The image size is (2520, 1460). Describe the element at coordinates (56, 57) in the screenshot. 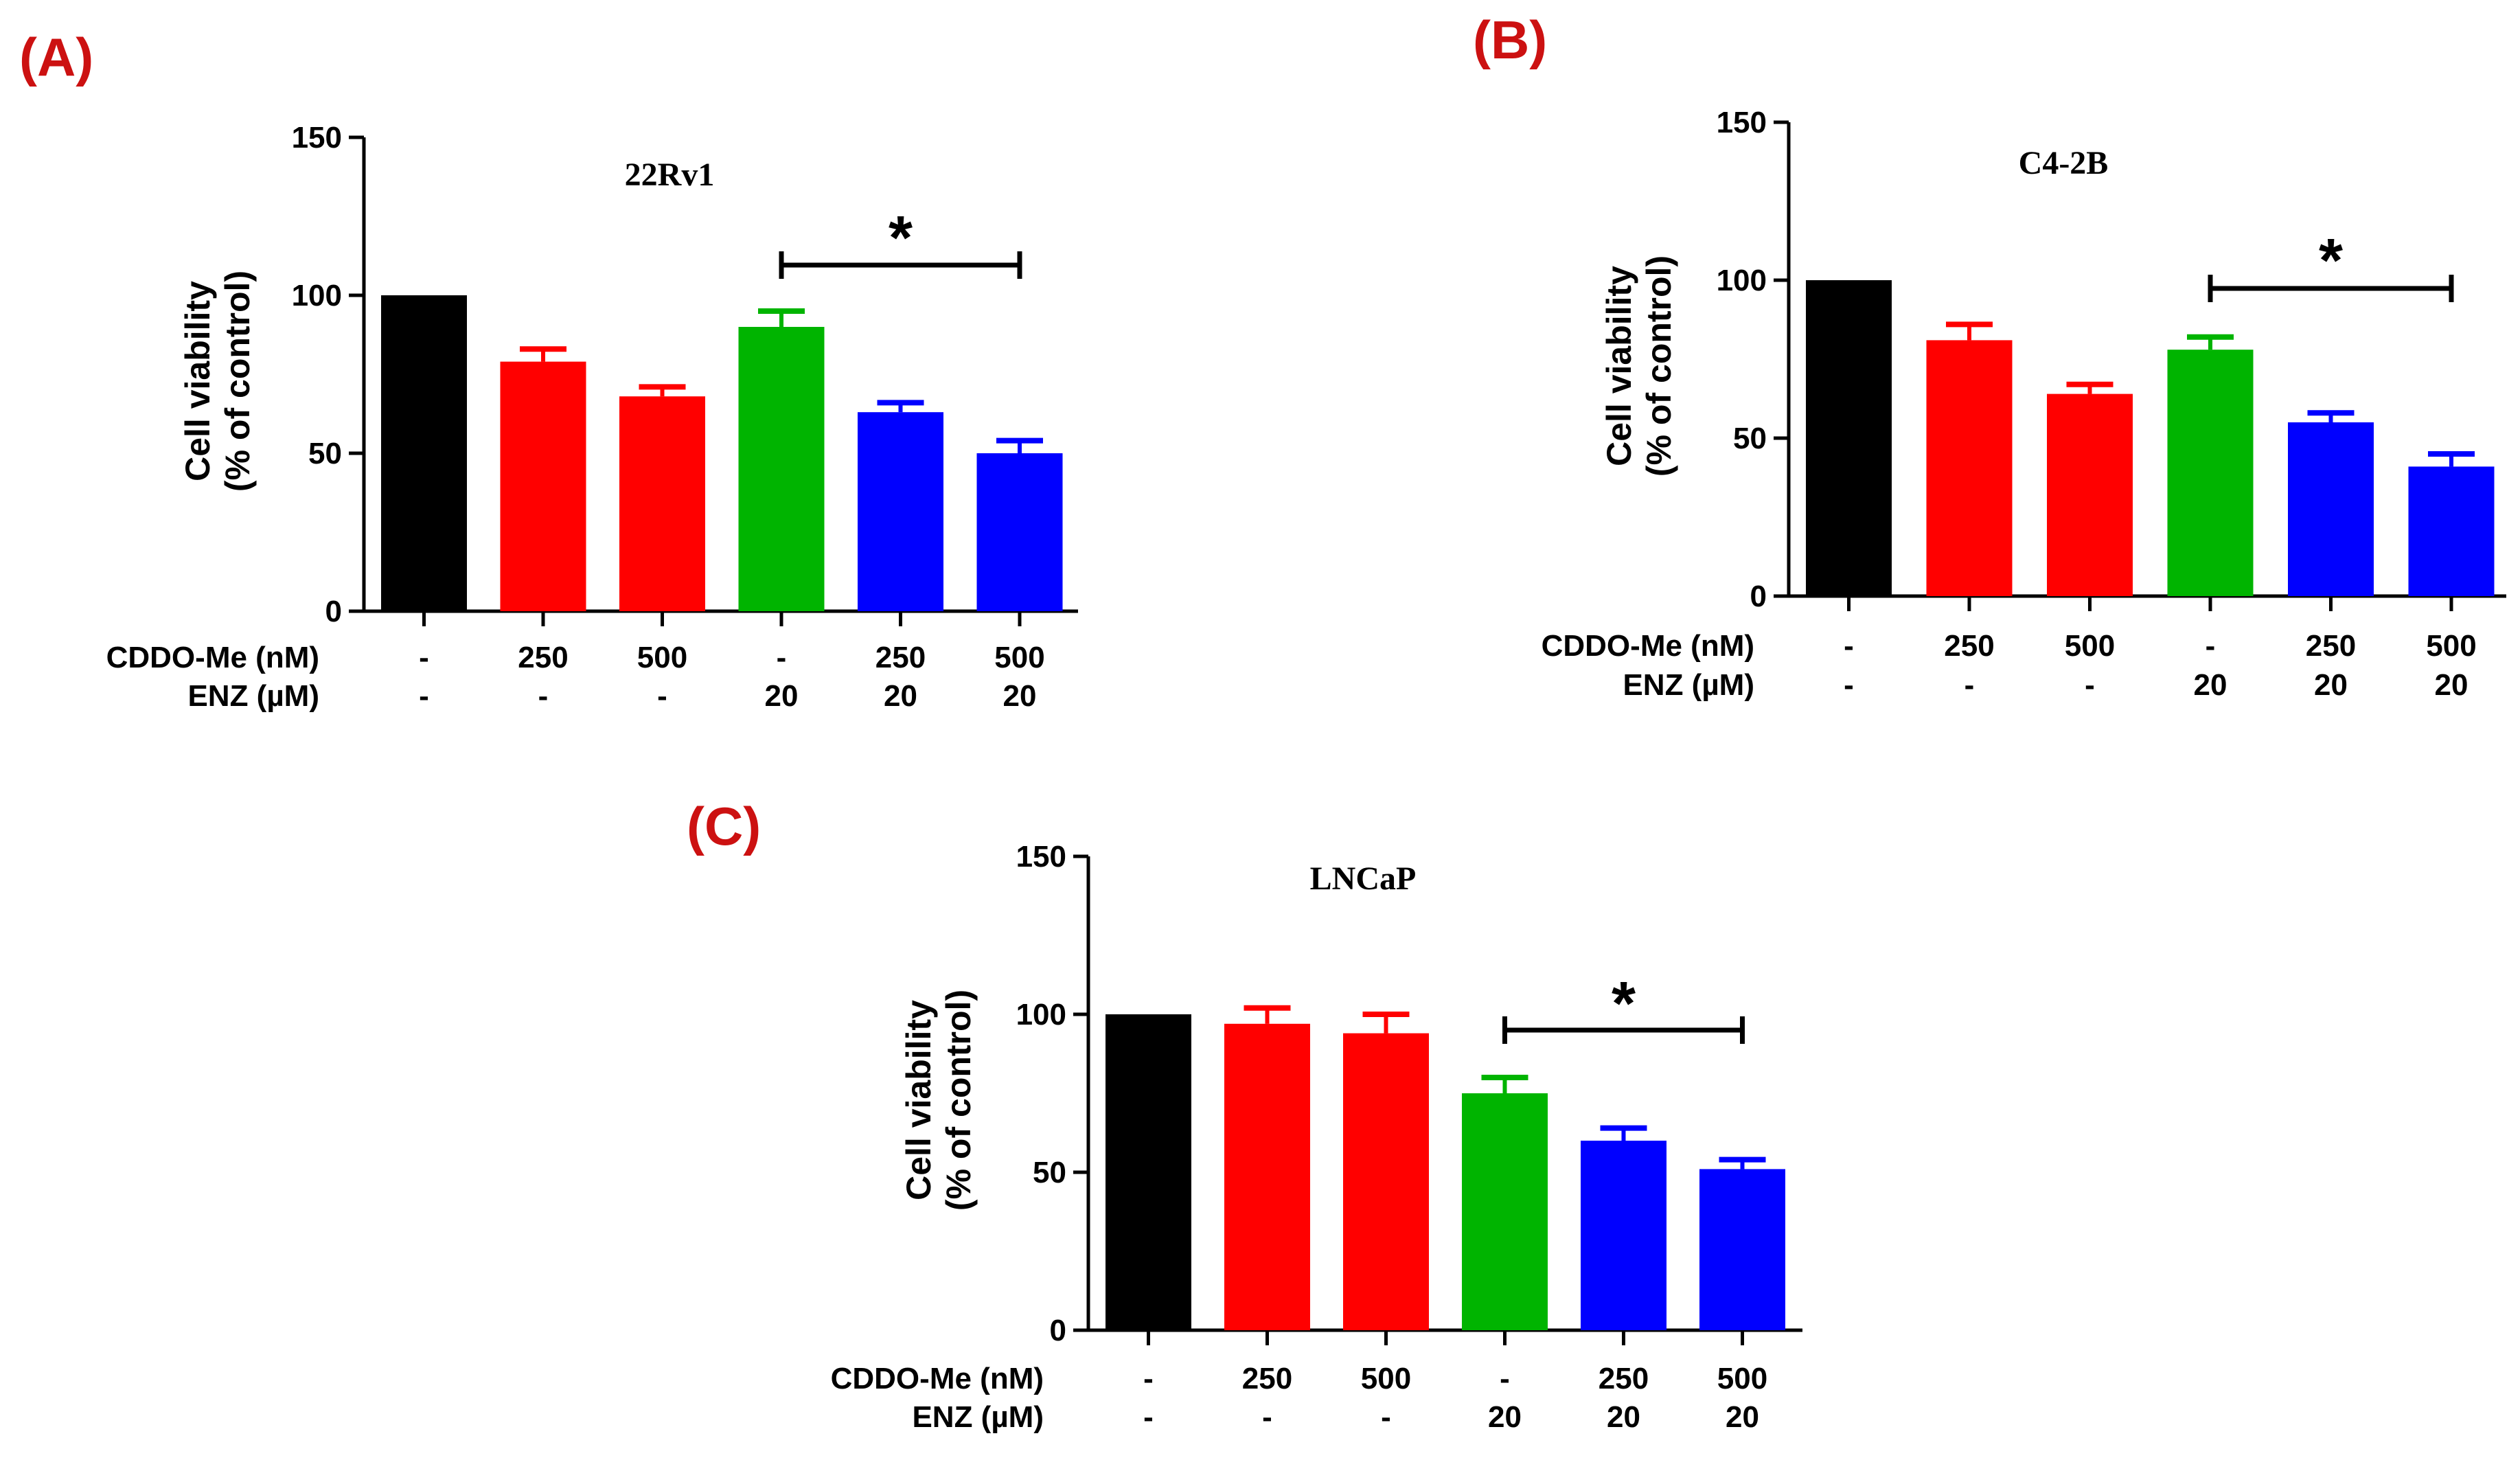

I see `panel-letter: (A)` at that location.